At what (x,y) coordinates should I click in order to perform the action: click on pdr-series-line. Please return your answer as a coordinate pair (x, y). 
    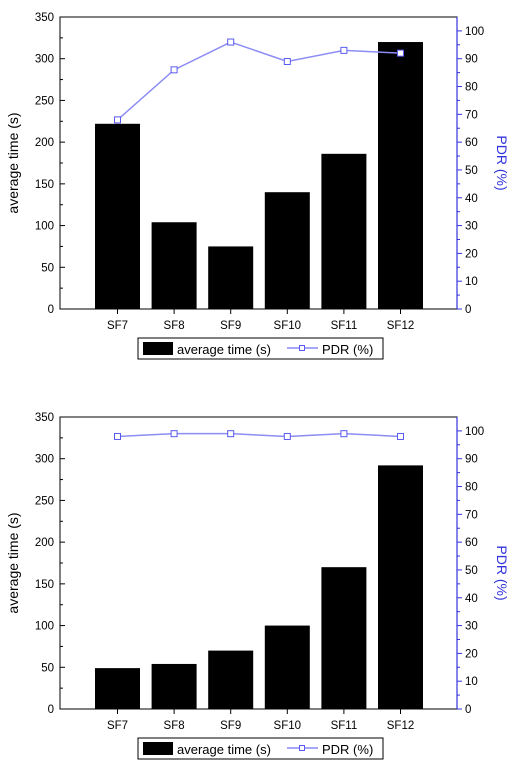
    Looking at the image, I should click on (259, 81).